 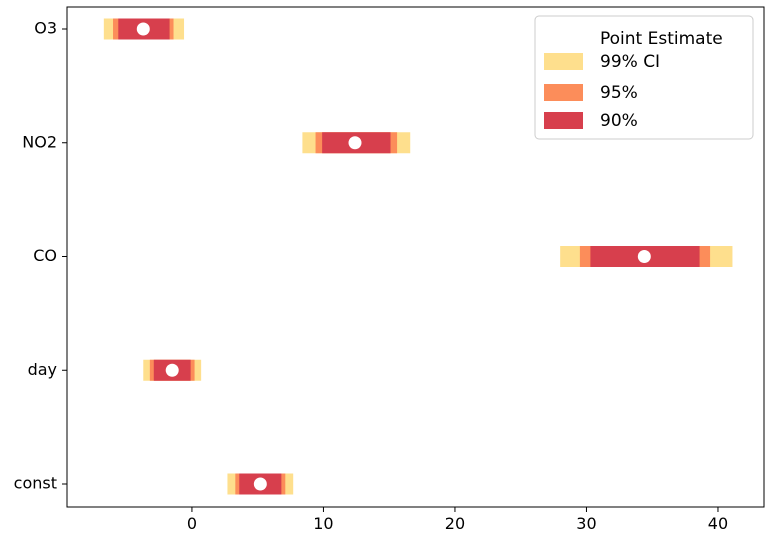 I want to click on legend-label-95: 95%, so click(x=619, y=93).